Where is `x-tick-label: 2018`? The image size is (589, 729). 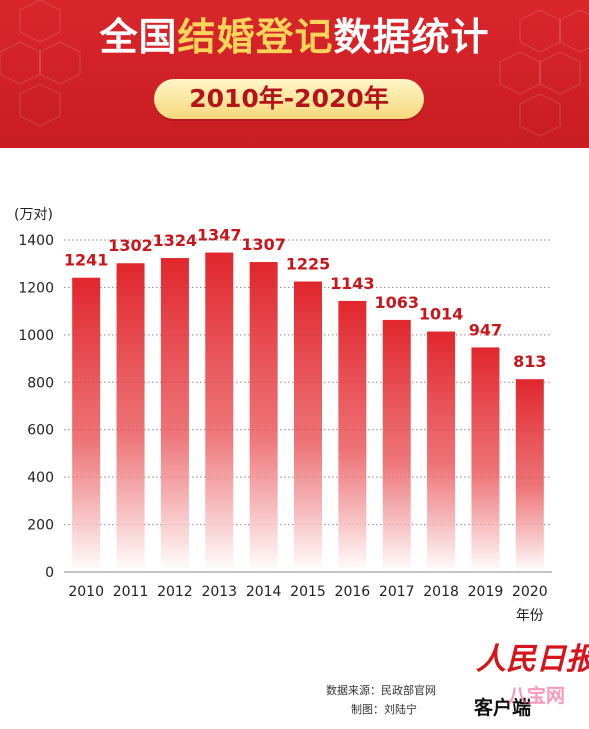 x-tick-label: 2018 is located at coordinates (441, 592).